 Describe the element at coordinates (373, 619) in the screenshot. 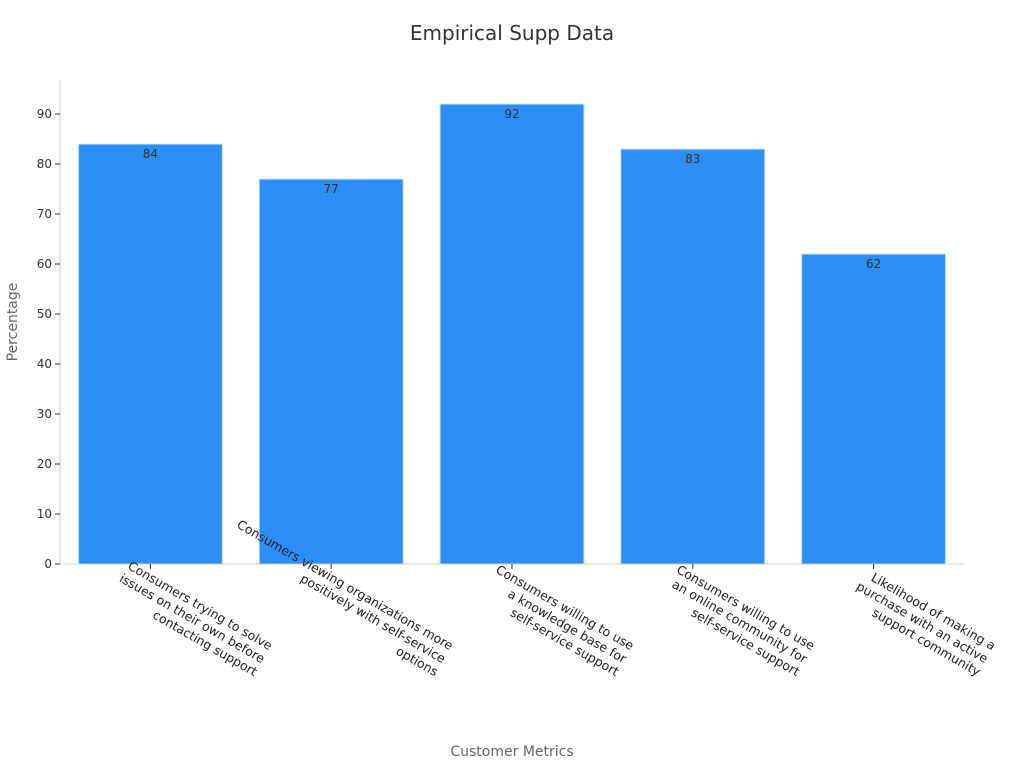

I see `x-tick-label-line: positively with self-service` at that location.